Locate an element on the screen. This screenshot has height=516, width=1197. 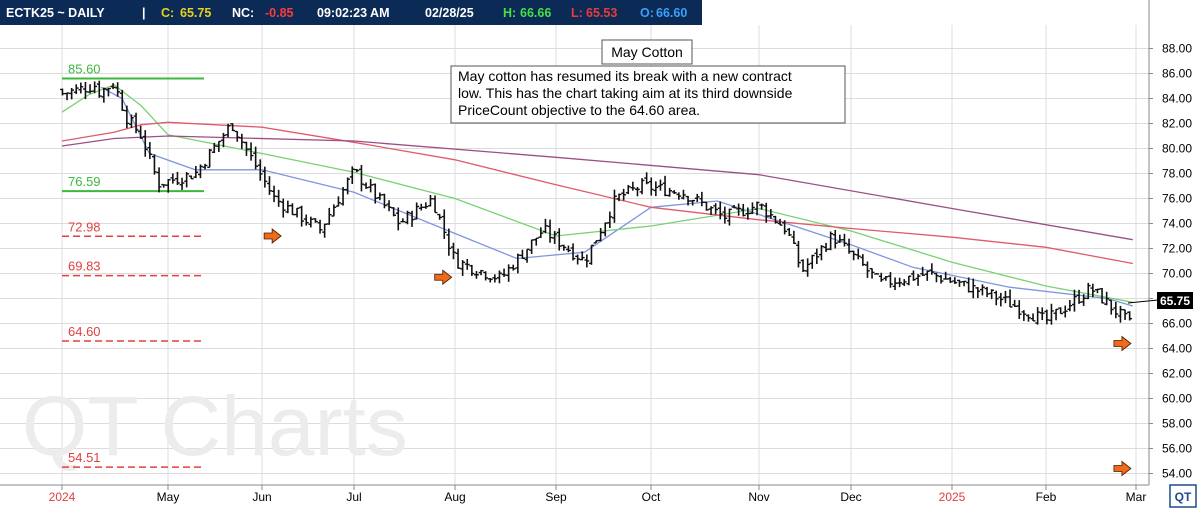
annotation-line-3: PriceCount objective to the 64.60 area. is located at coordinates (579, 110).